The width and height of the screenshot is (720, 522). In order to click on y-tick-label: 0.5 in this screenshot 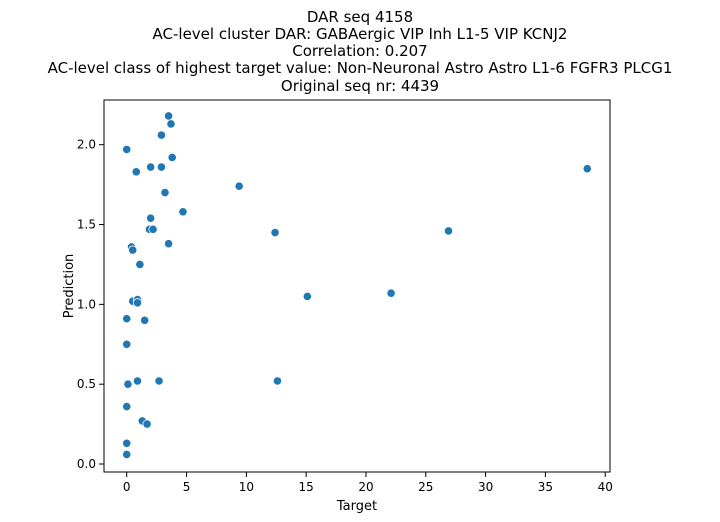, I will do `click(86, 384)`.